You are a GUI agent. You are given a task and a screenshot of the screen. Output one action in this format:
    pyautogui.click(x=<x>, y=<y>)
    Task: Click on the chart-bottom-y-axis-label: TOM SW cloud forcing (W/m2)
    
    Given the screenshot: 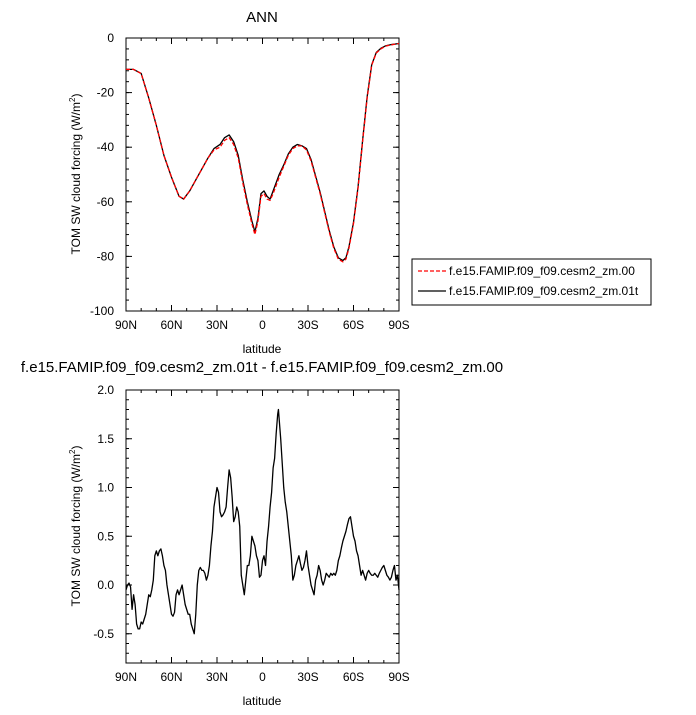 What is the action you would take?
    pyautogui.click(x=75, y=526)
    